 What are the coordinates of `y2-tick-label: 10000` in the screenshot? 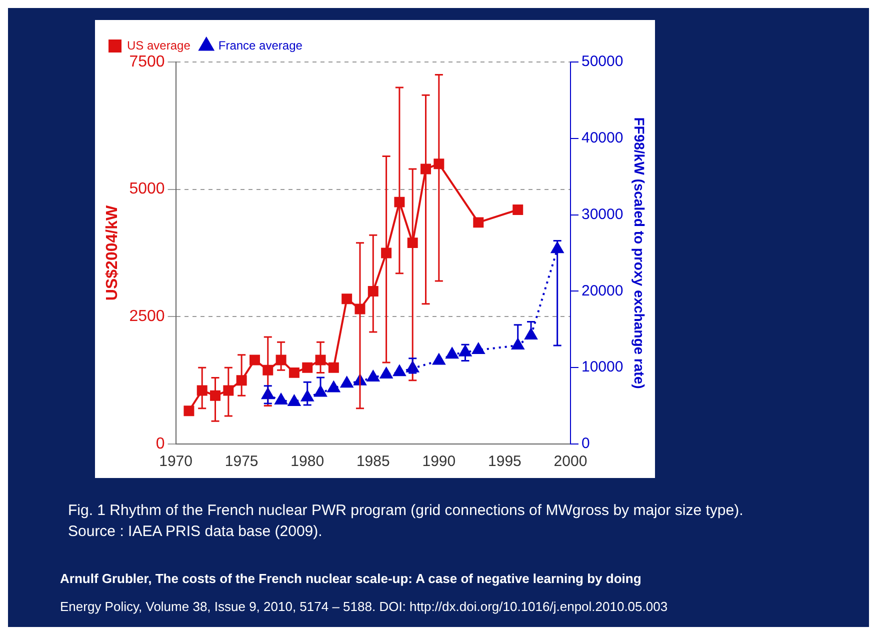 It's located at (602, 367).